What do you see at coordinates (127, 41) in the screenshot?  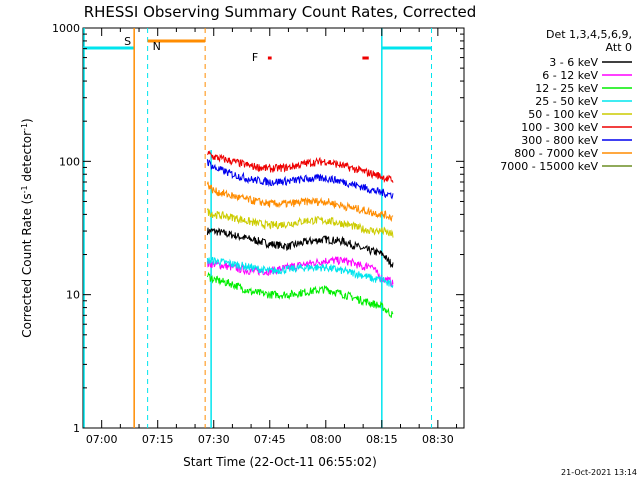 I see `saa-label: S` at bounding box center [127, 41].